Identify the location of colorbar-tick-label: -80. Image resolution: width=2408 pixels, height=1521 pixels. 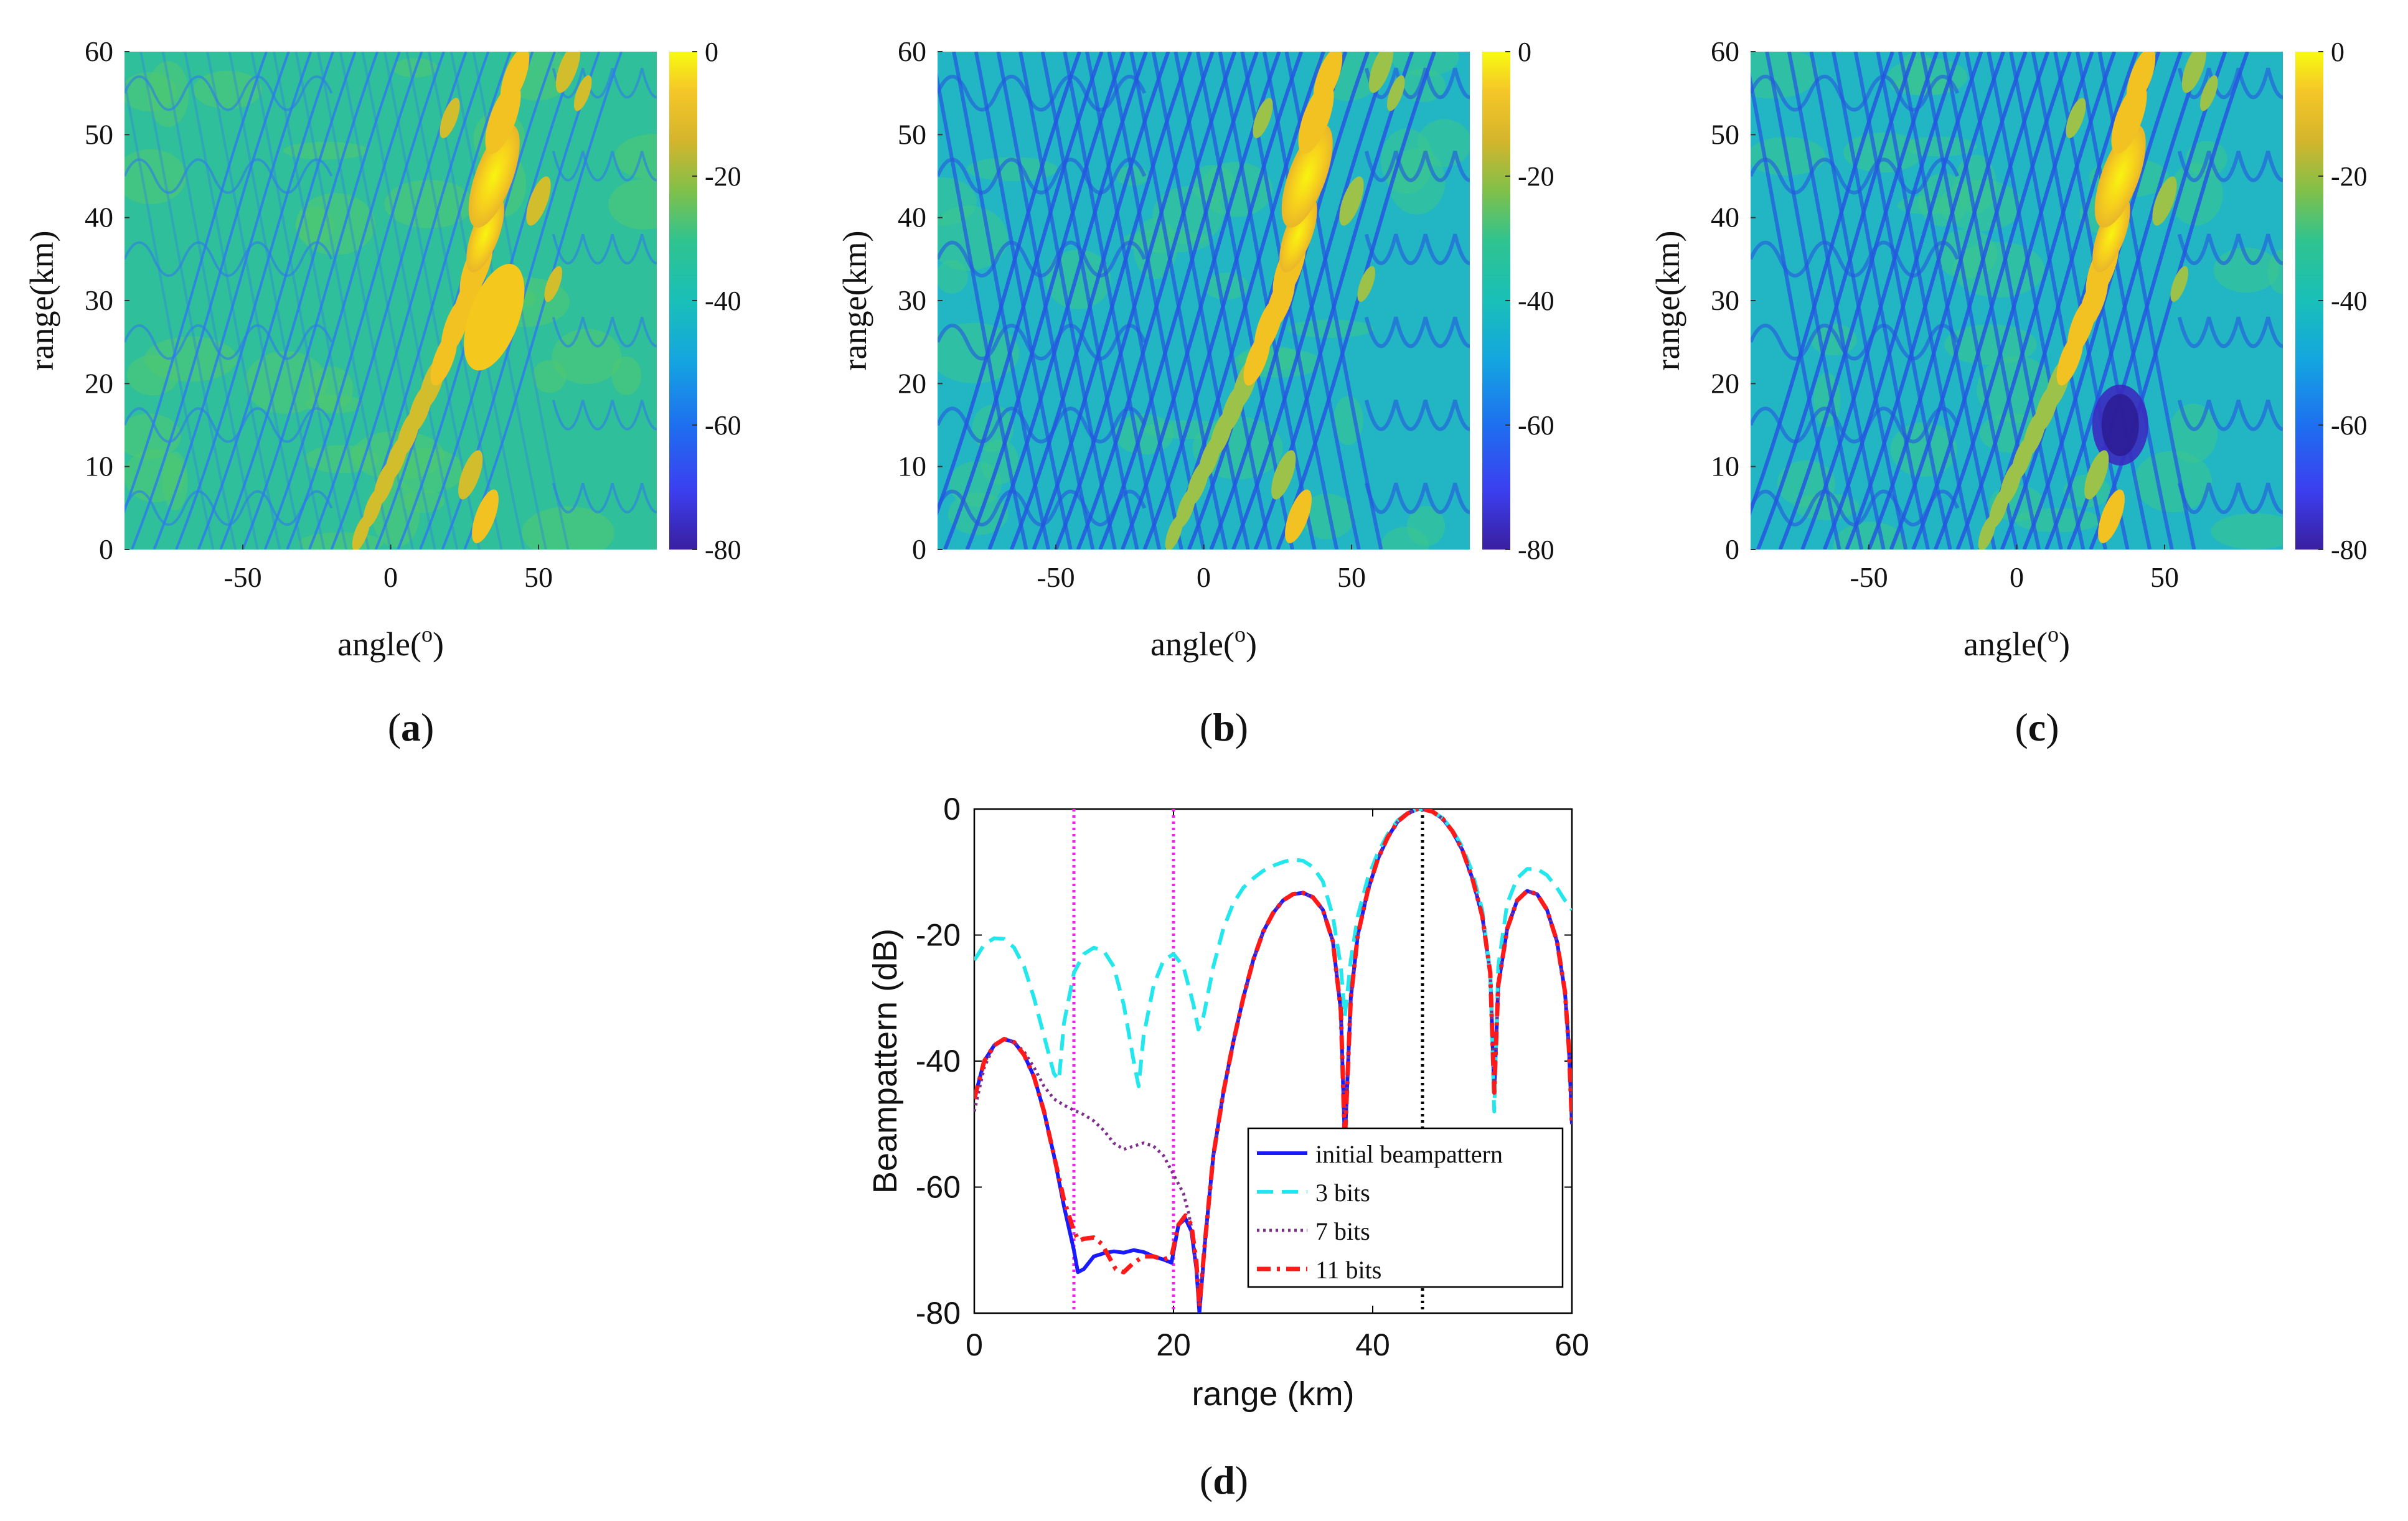
(723, 550).